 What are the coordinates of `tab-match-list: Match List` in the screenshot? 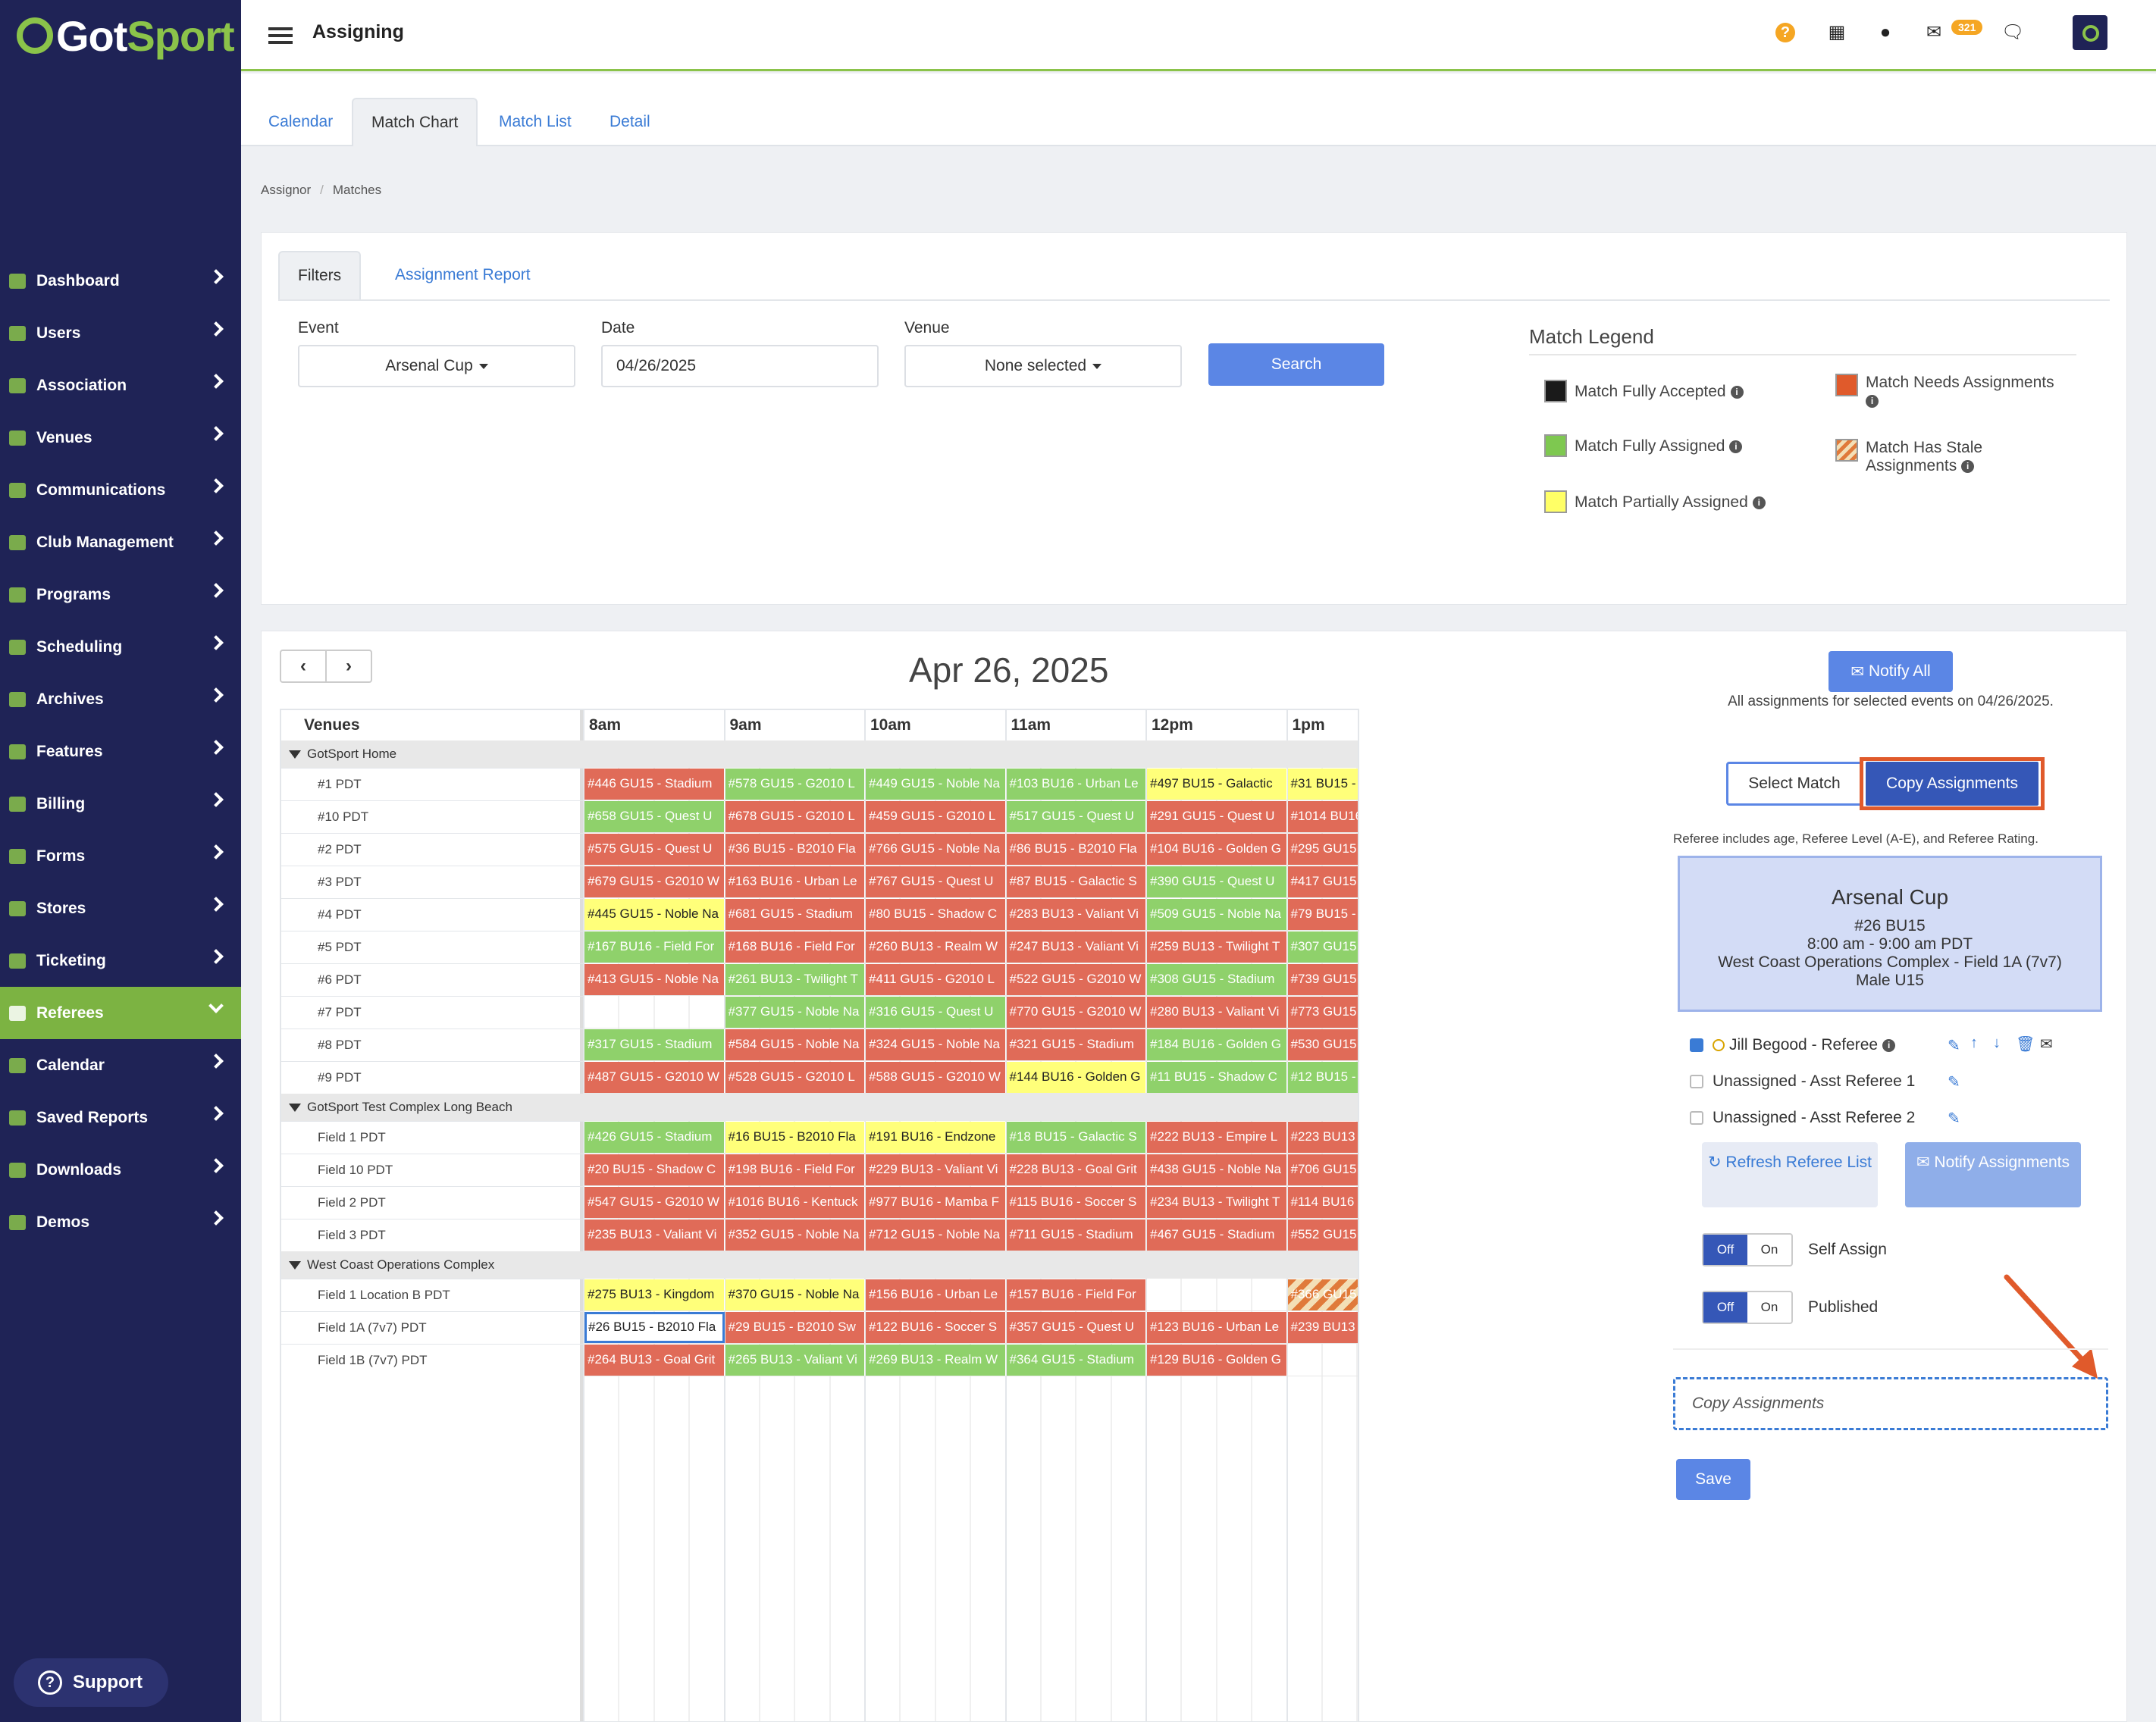 It's located at (535, 122).